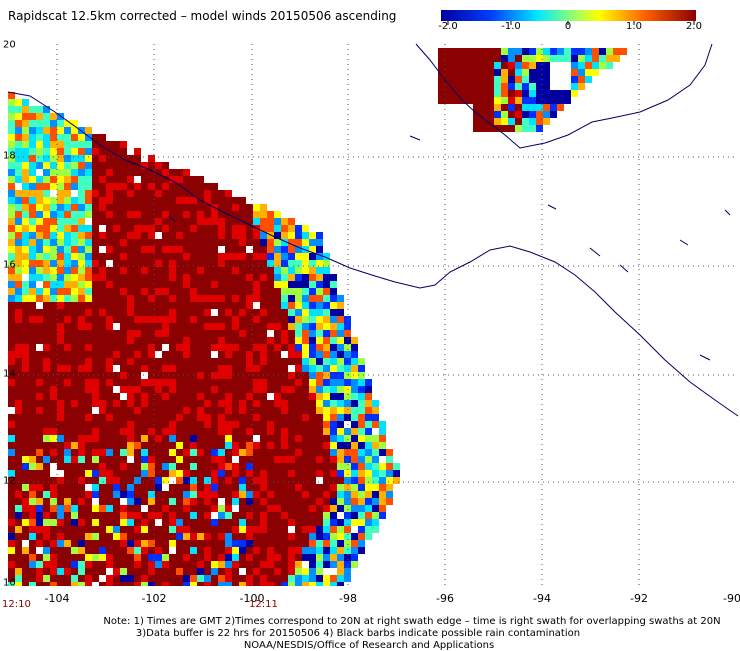 Image resolution: width=740 pixels, height=651 pixels. I want to click on lon-label-96: -96, so click(445, 598).